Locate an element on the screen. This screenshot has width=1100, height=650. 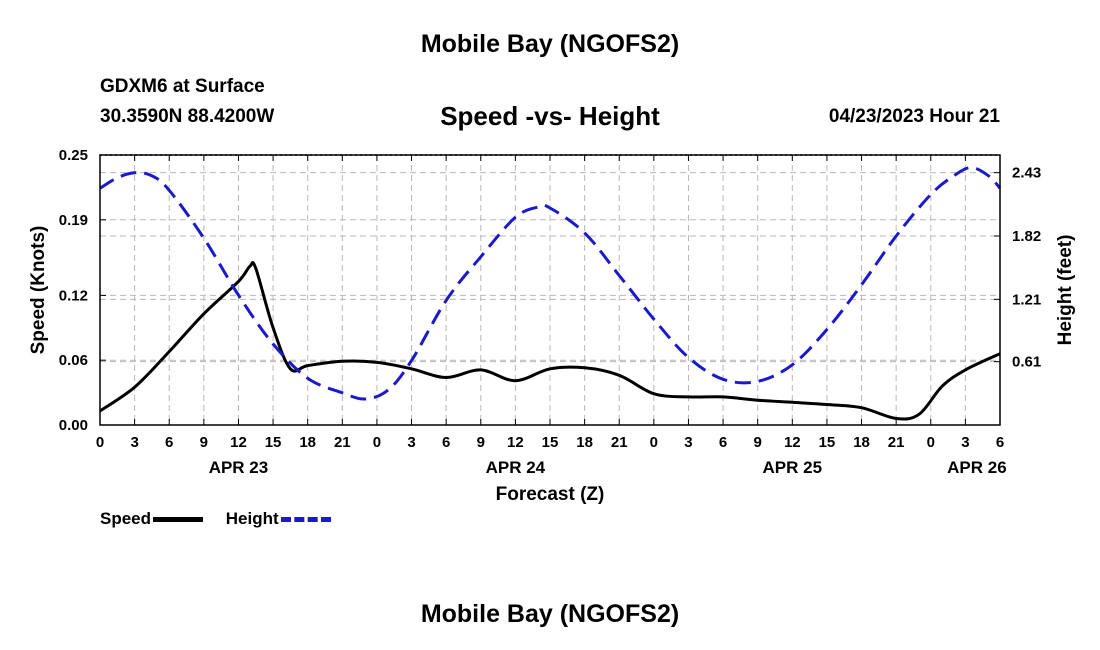
legend-item-speed: Speed is located at coordinates (152, 519).